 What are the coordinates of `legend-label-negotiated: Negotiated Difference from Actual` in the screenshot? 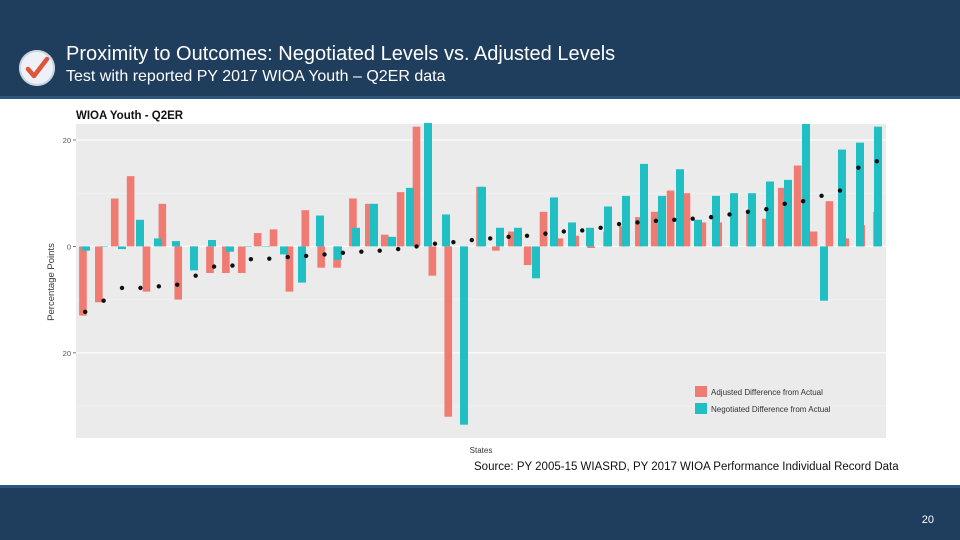 It's located at (771, 409).